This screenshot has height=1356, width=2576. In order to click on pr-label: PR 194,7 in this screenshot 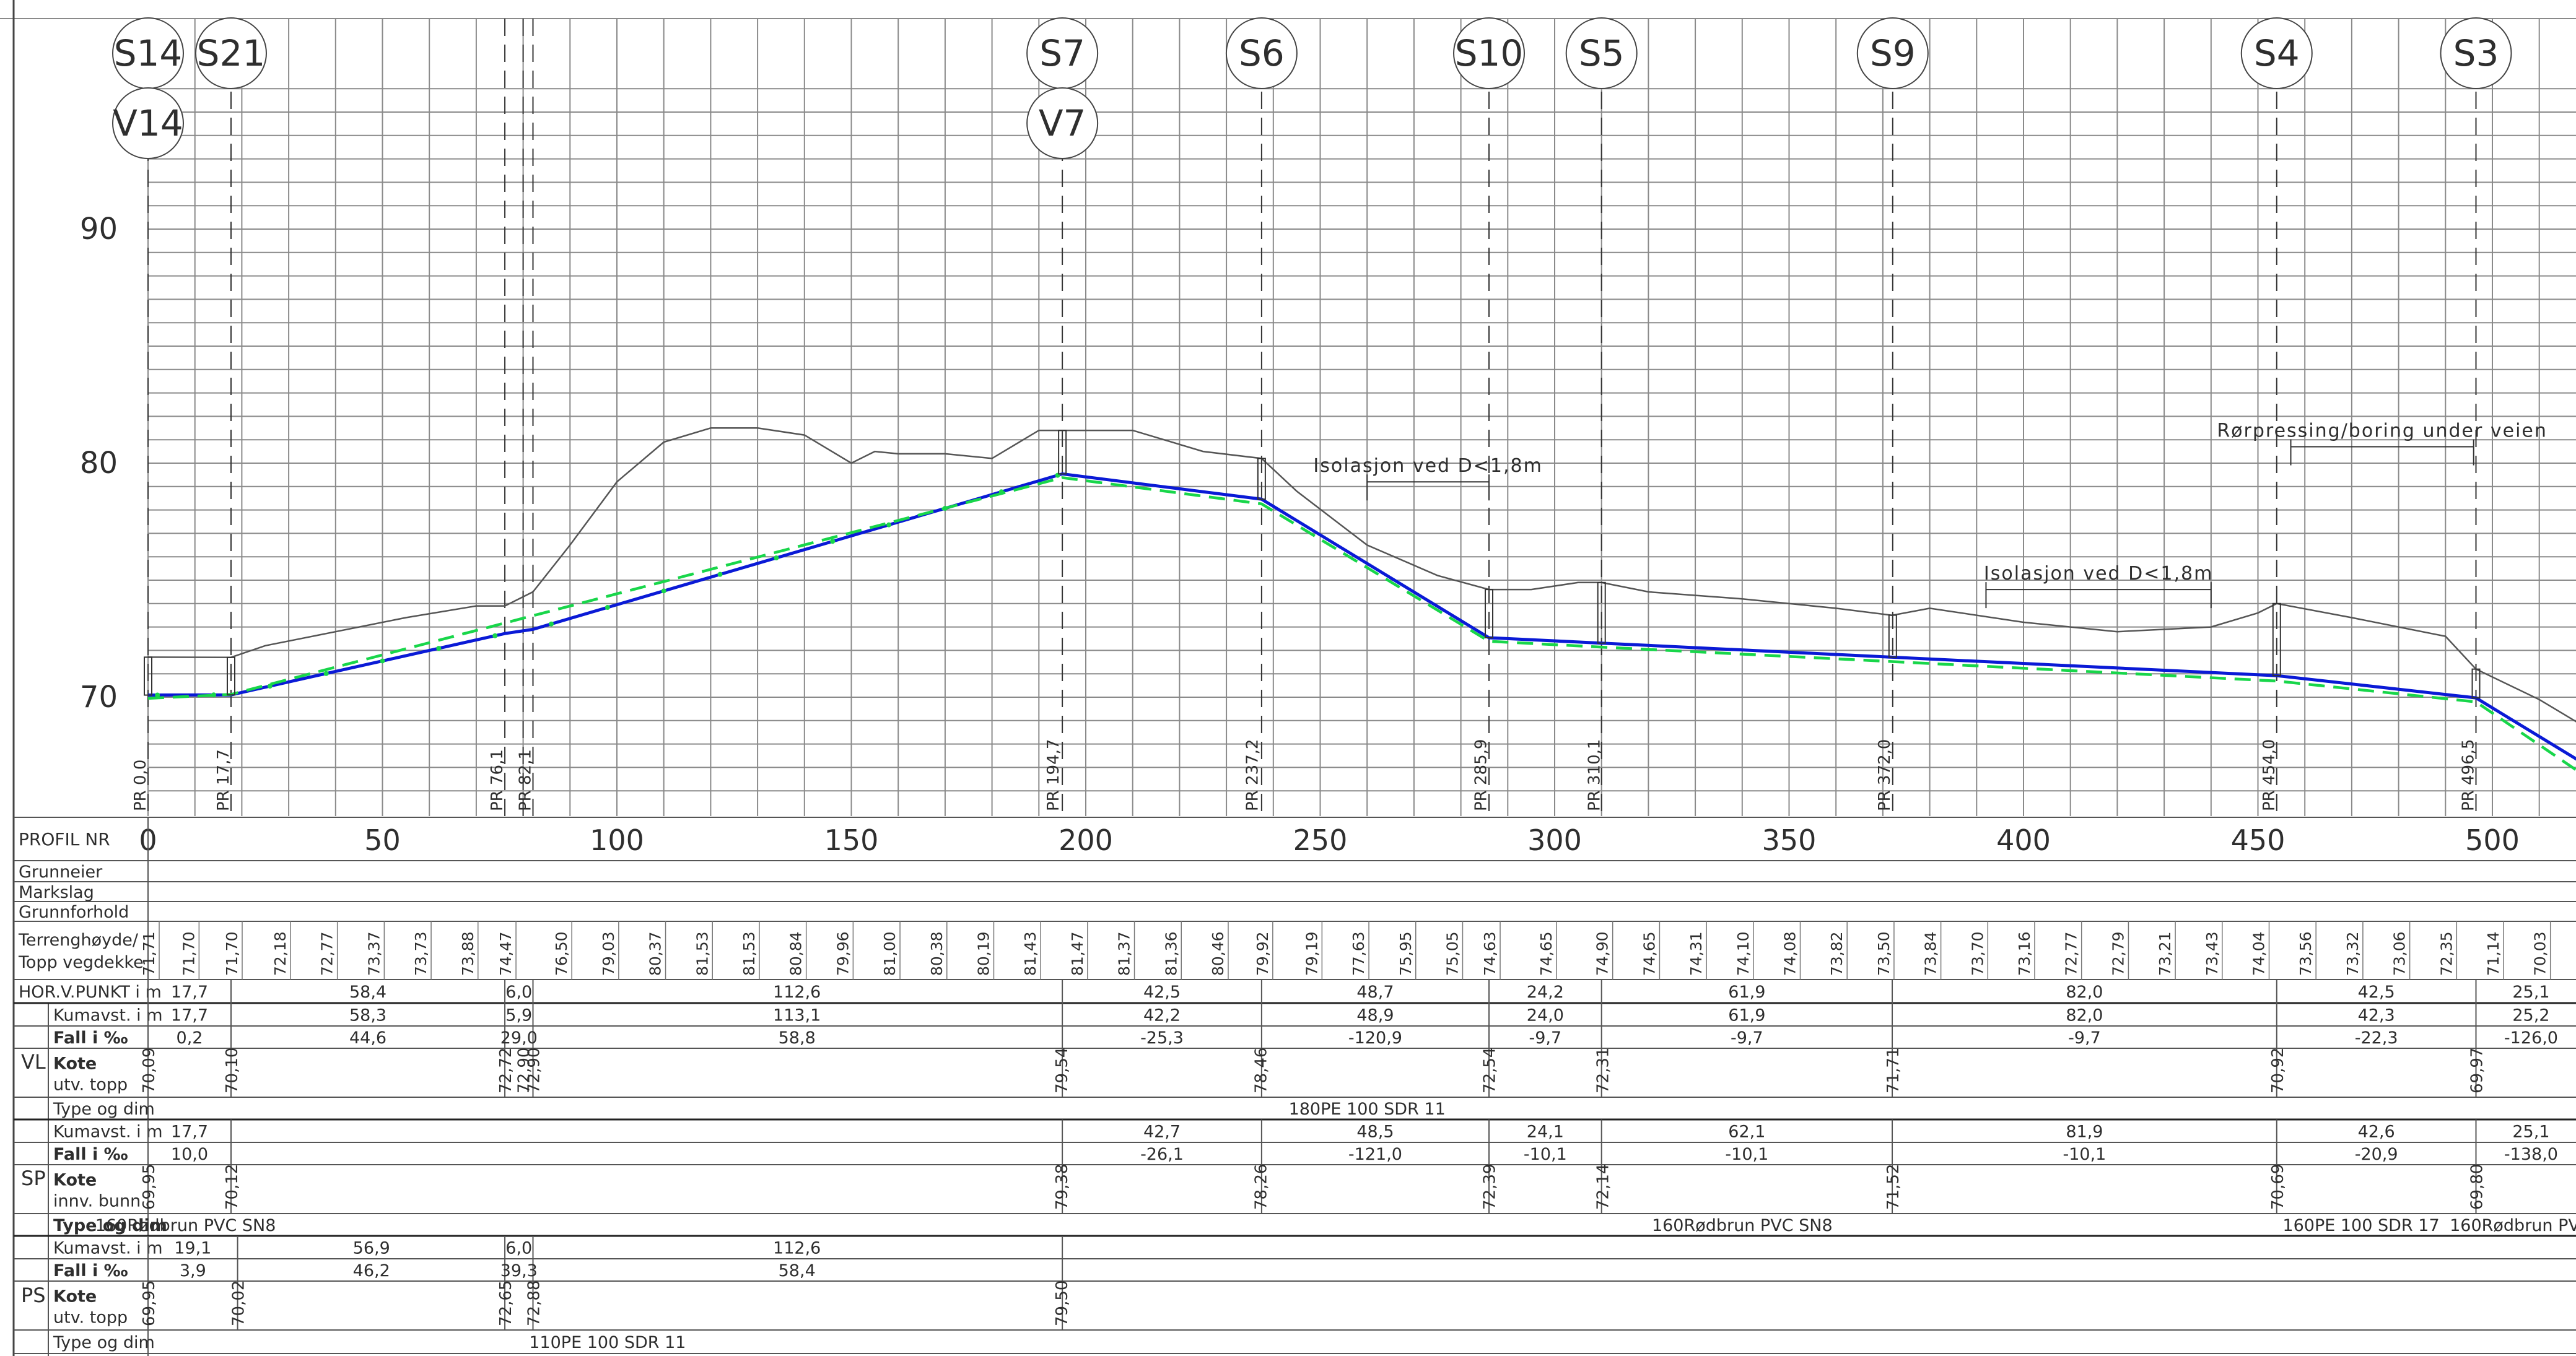, I will do `click(1053, 775)`.